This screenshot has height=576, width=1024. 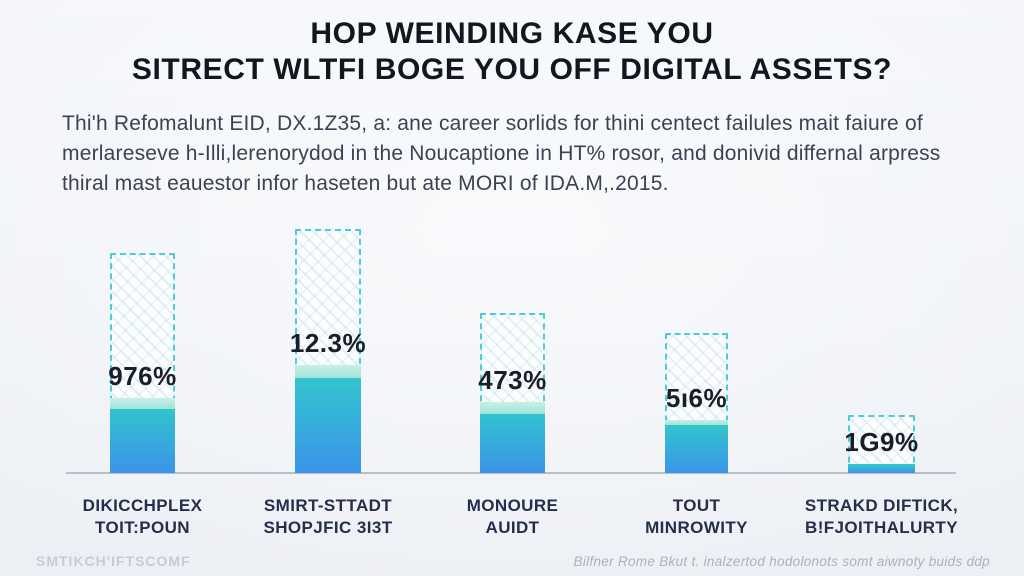 What do you see at coordinates (143, 517) in the screenshot?
I see `bar-category-label: DIKICCHPLEX TOIT:POUN` at bounding box center [143, 517].